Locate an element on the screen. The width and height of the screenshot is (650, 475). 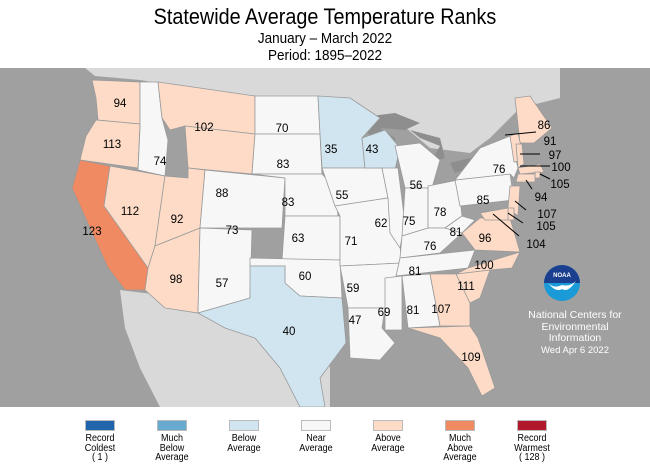
credit-line-1: National Centers for is located at coordinates (575, 315).